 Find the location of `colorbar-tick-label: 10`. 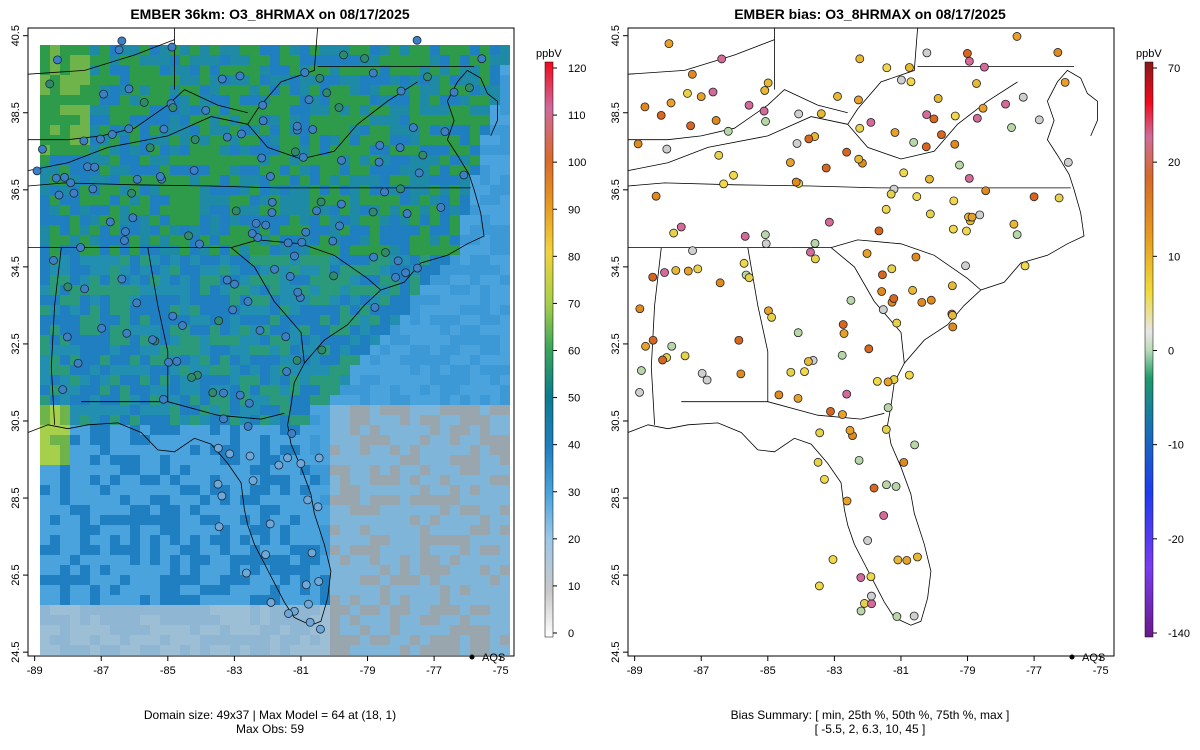

colorbar-tick-label: 10 is located at coordinates (574, 587).